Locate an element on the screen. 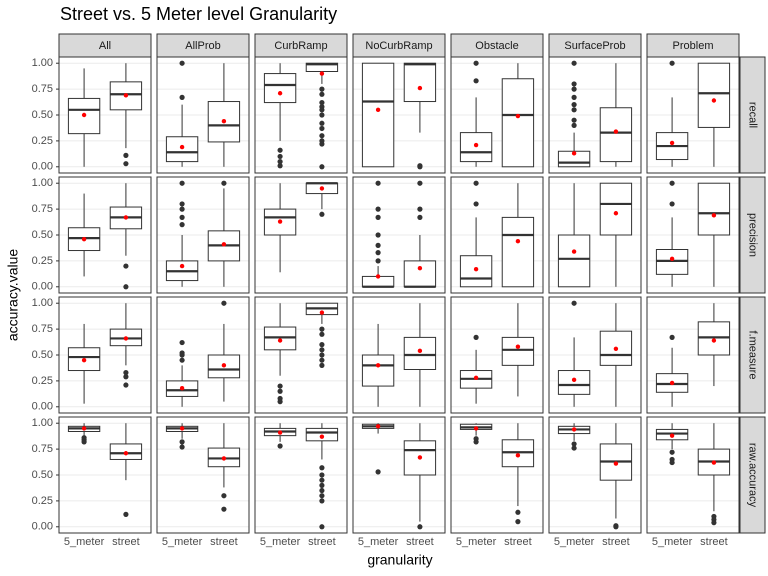 The height and width of the screenshot is (576, 768). y-tick-label: 0.25 is located at coordinates (42, 261).